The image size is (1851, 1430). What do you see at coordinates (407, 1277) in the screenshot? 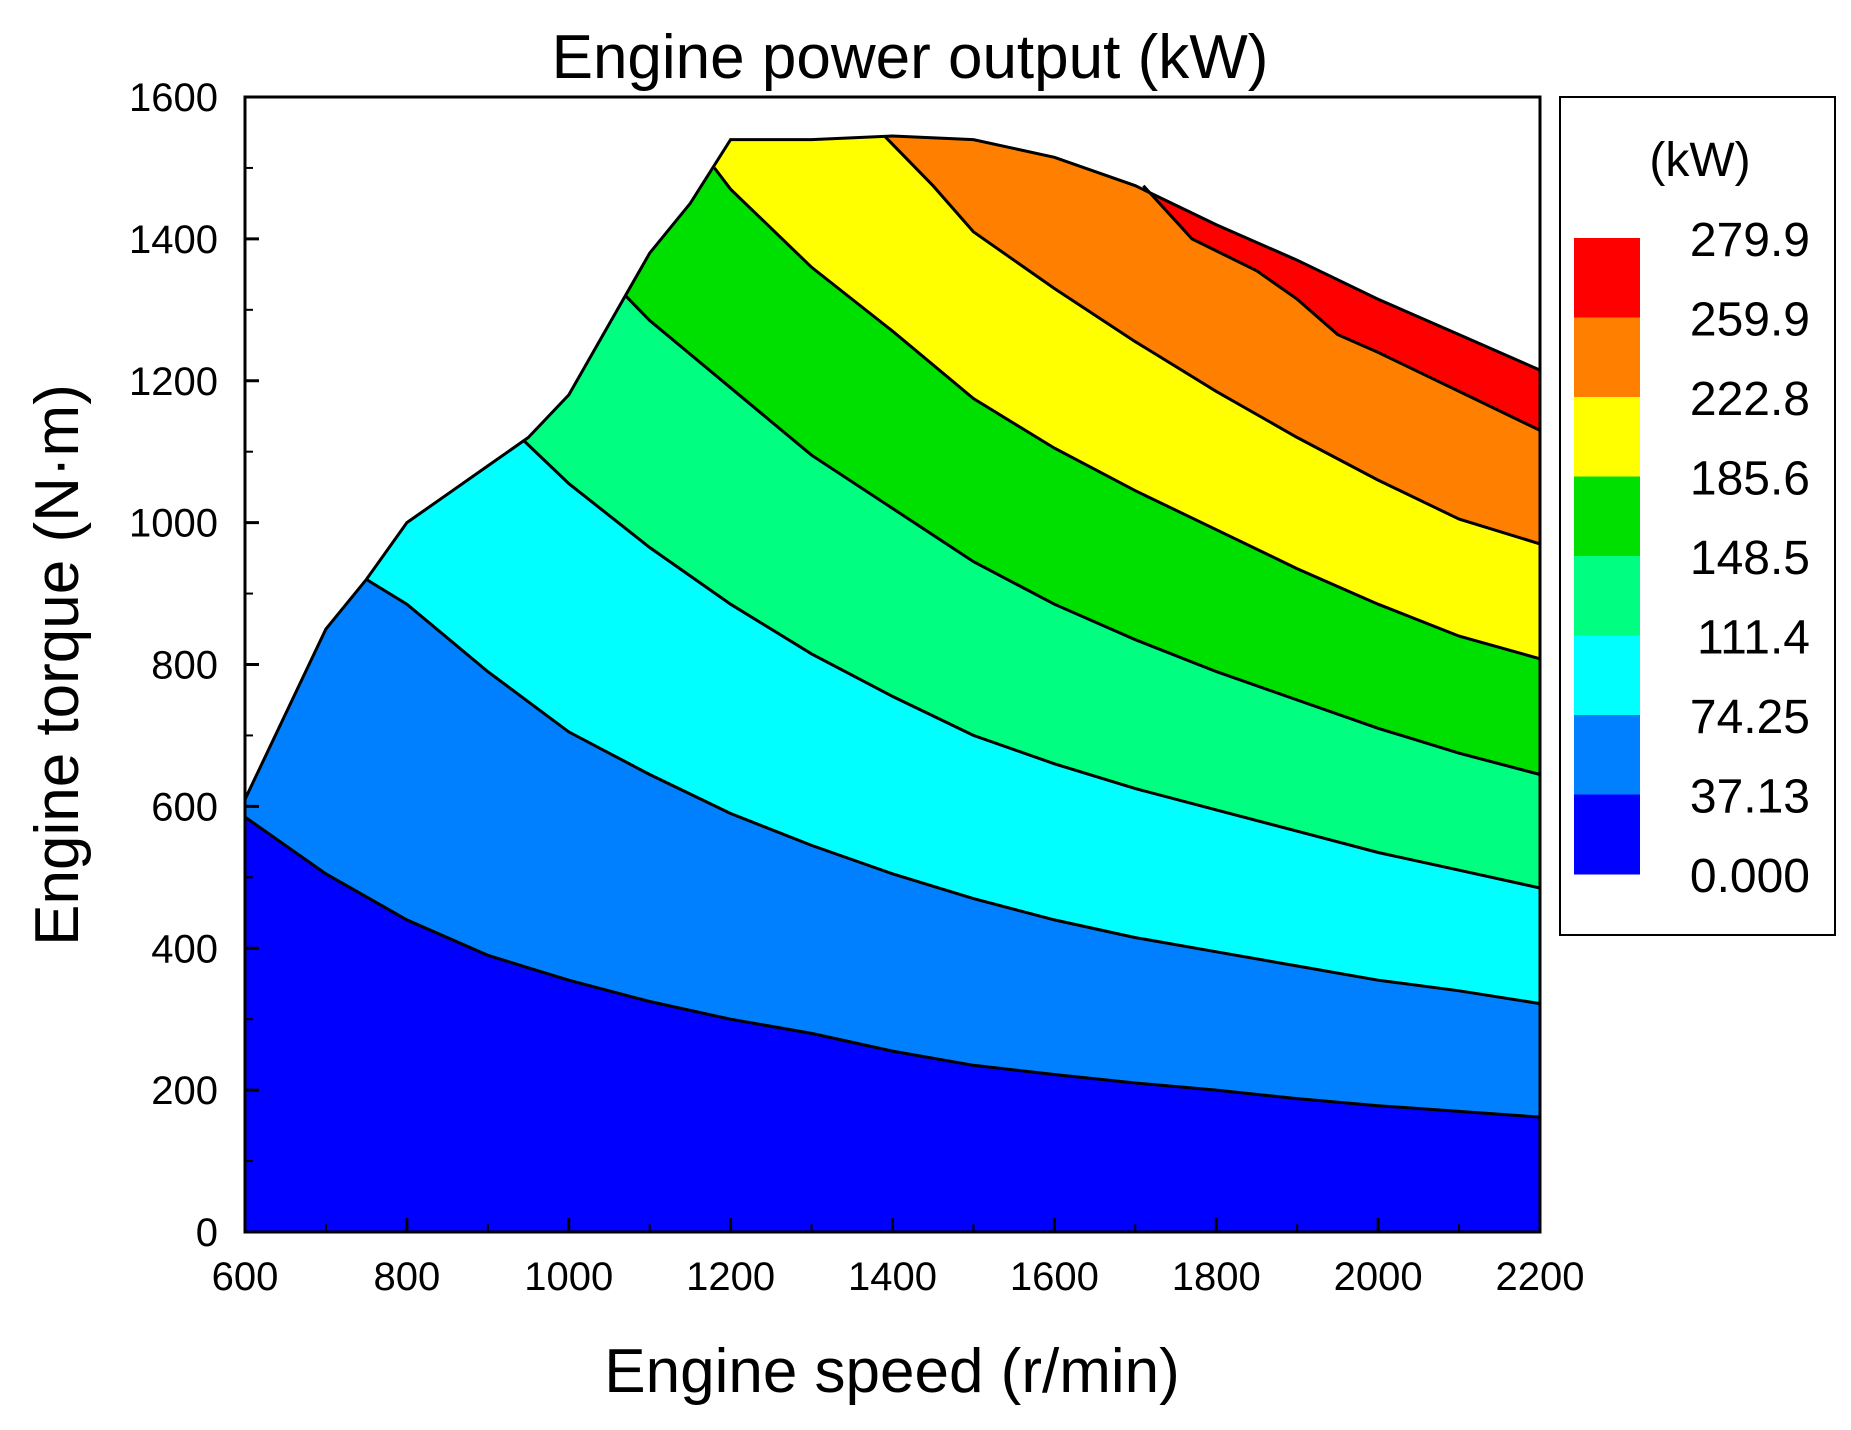
I see `x-tick-label: 800` at bounding box center [407, 1277].